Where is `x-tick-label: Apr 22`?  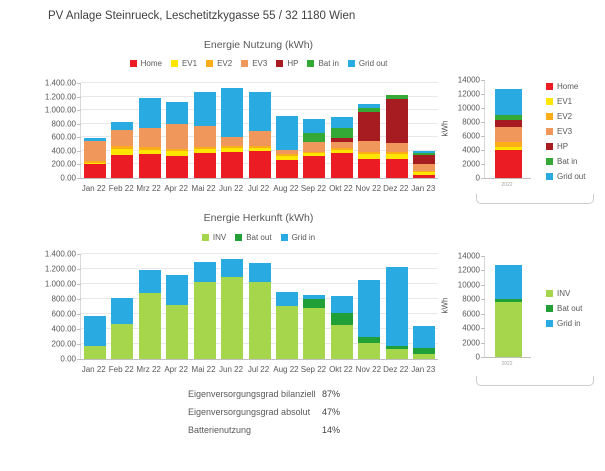
x-tick-label: Apr 22 is located at coordinates (176, 188).